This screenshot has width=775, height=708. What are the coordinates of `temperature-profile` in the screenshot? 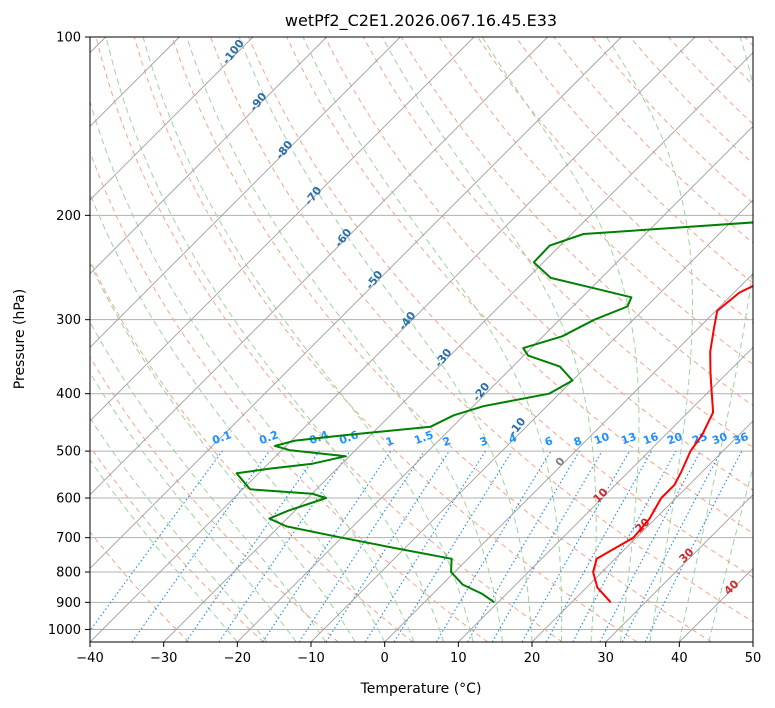 It's located at (672, 443).